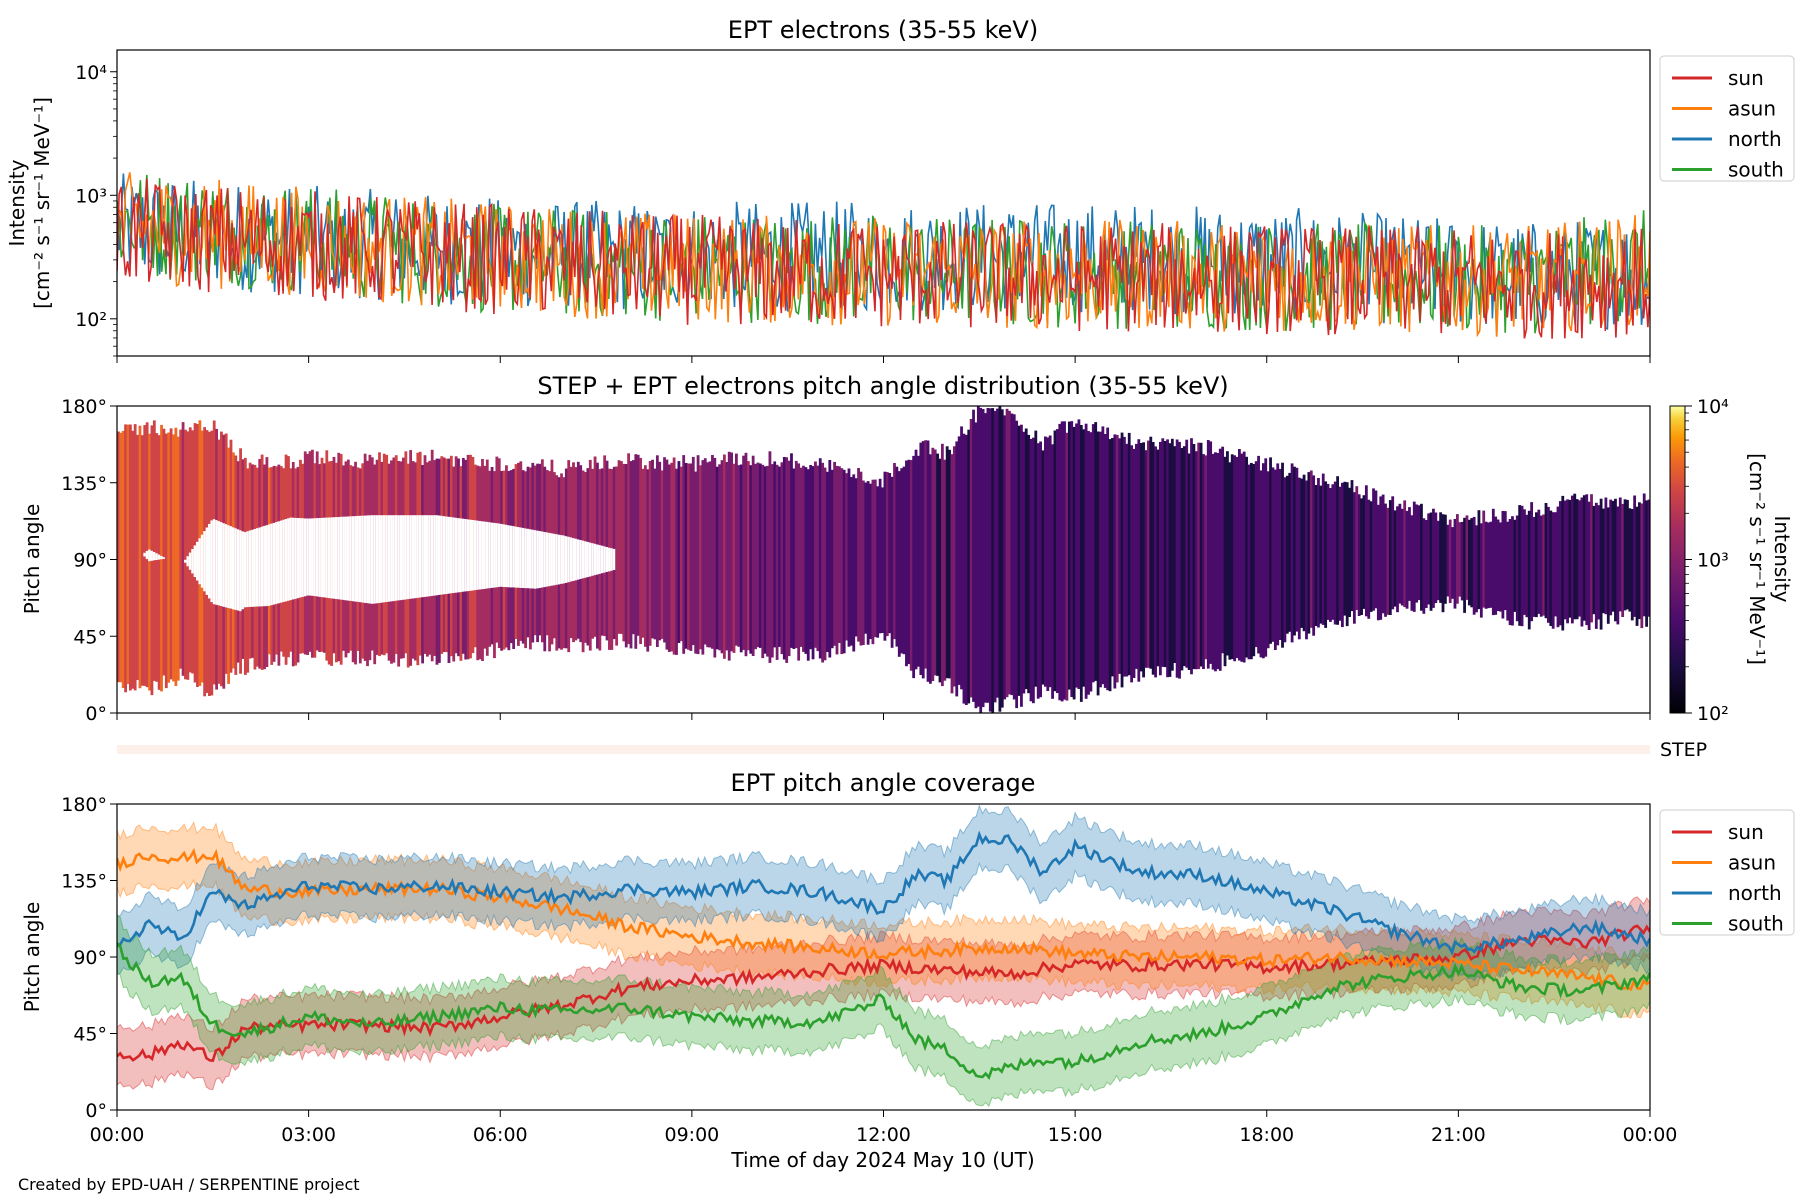 The width and height of the screenshot is (1800, 1200). I want to click on coverage-line-north, so click(883, 893).